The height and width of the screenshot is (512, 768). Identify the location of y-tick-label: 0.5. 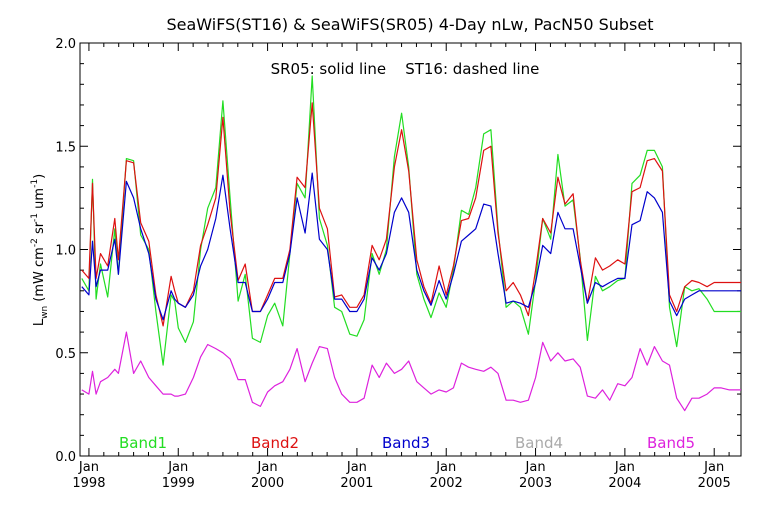
(65, 354).